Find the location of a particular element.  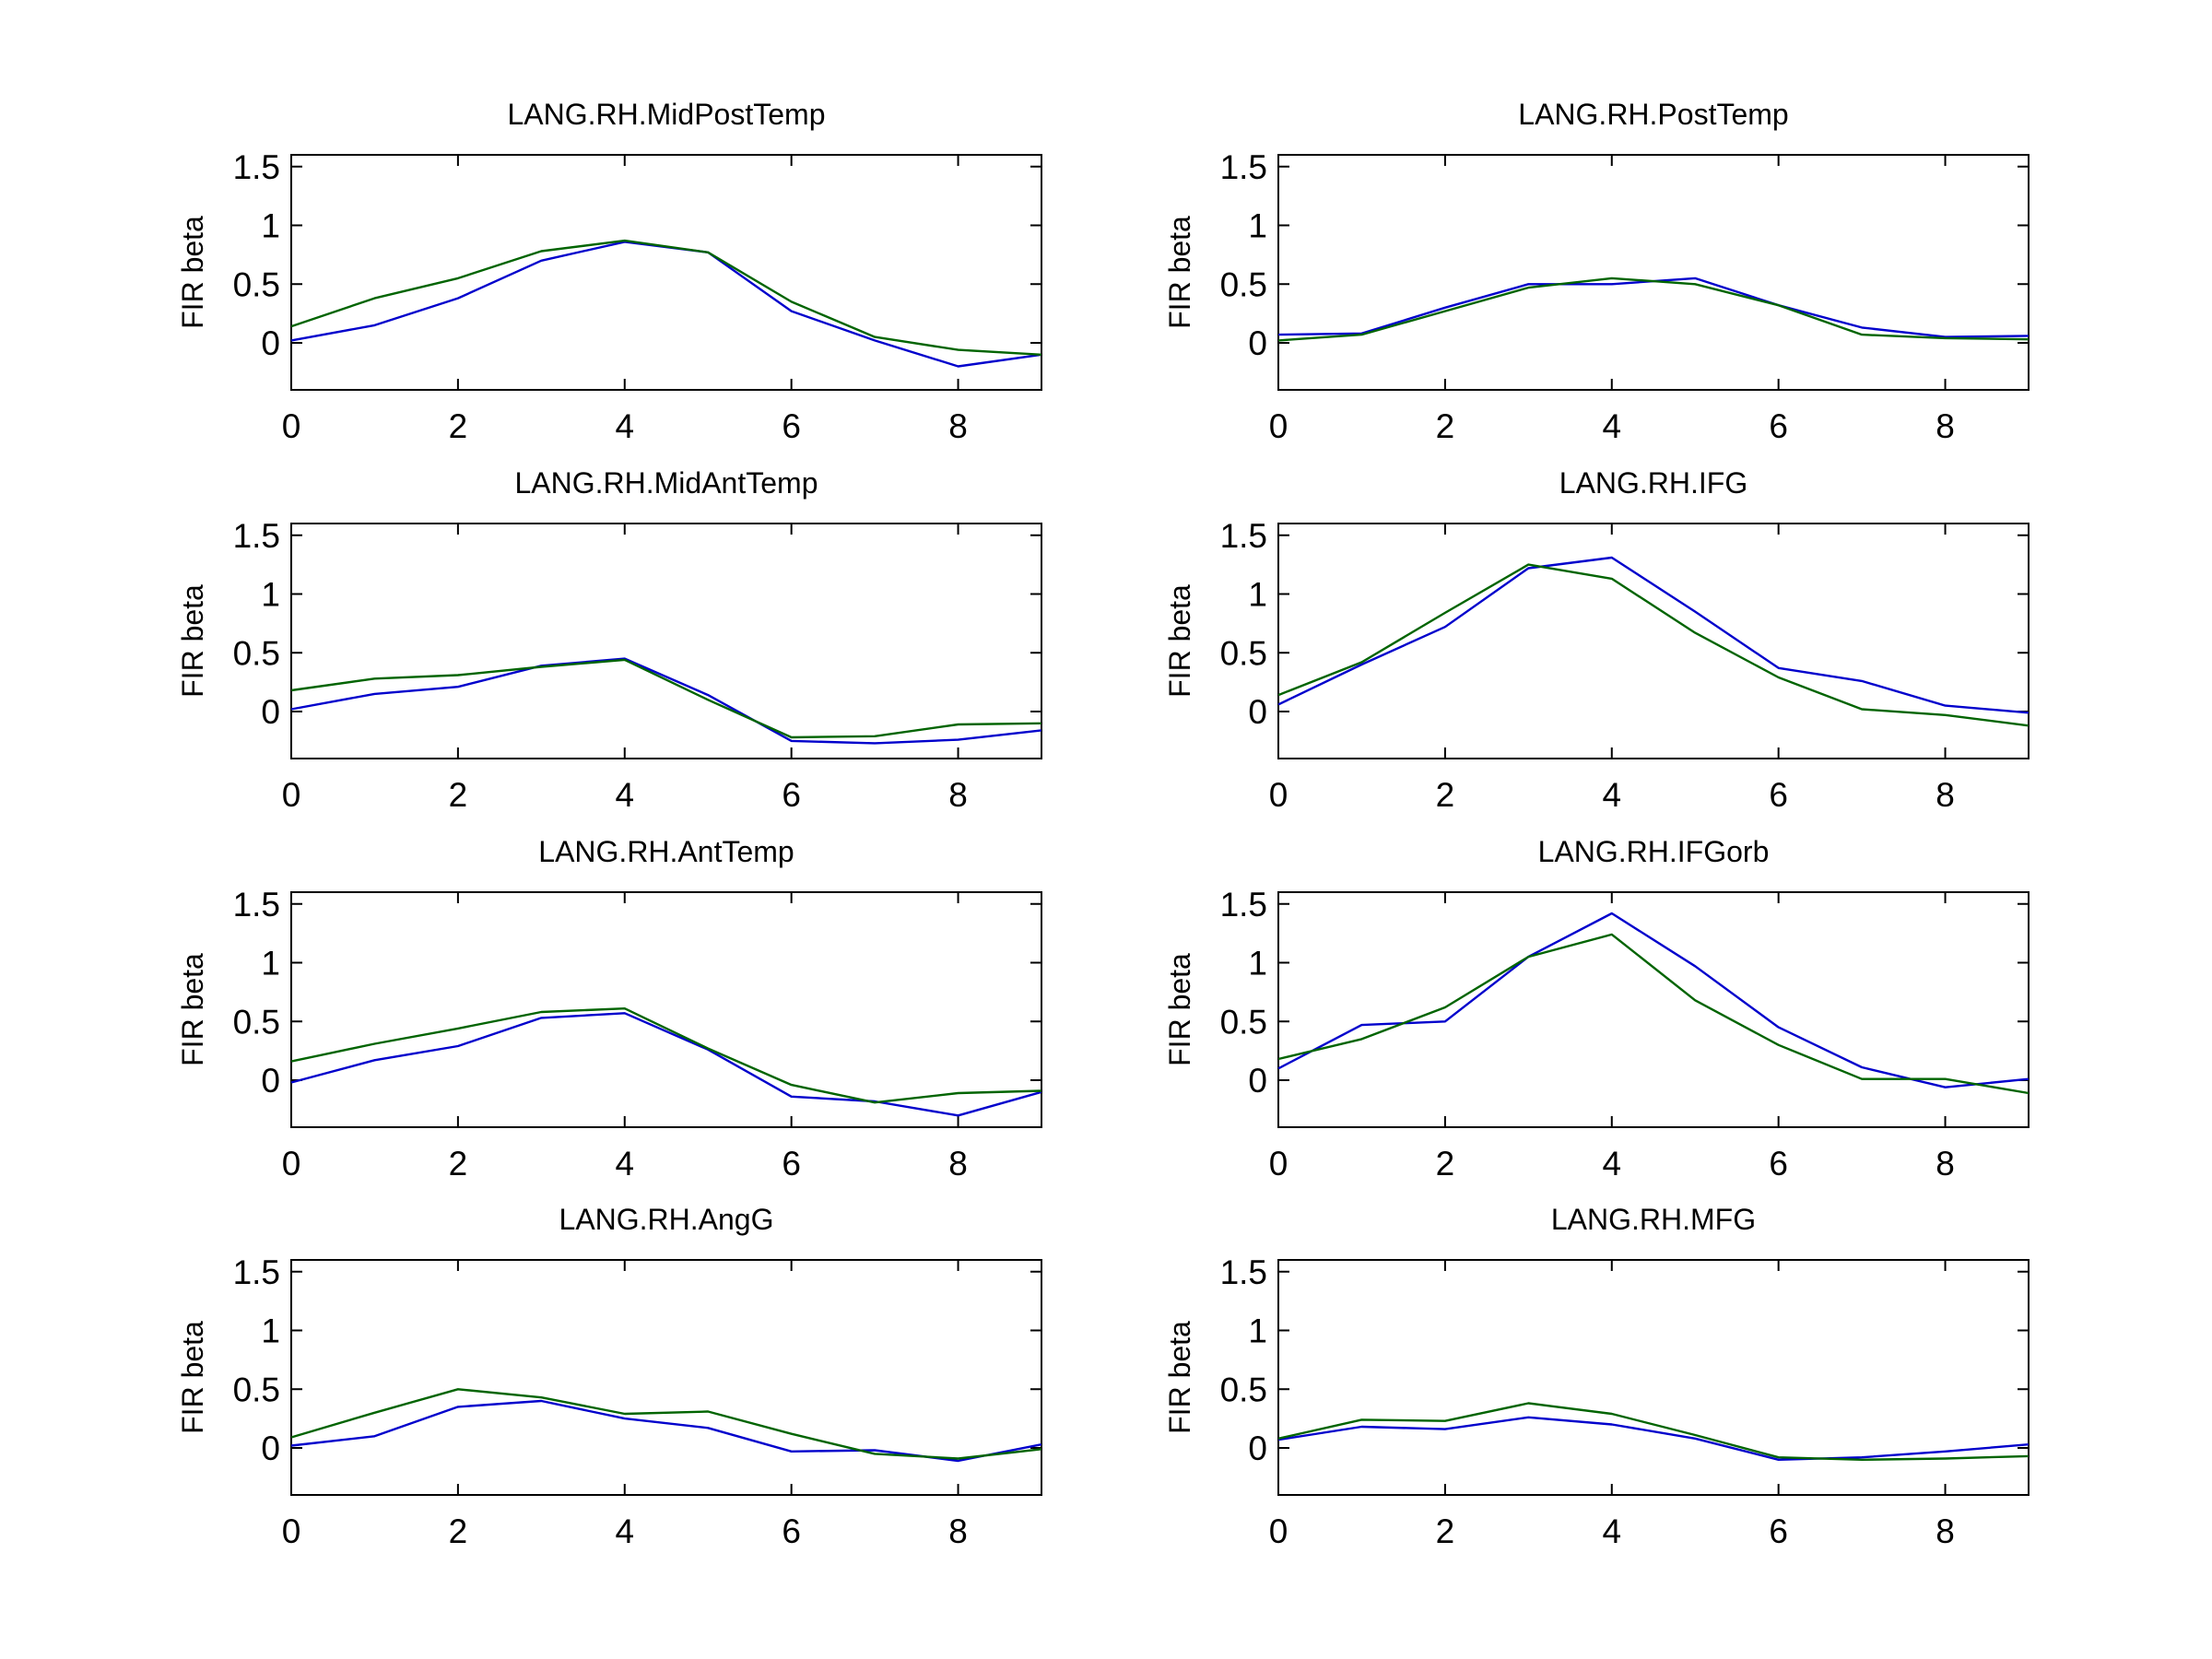

subplot-title: LANG.RH.AntTemp is located at coordinates (666, 851).